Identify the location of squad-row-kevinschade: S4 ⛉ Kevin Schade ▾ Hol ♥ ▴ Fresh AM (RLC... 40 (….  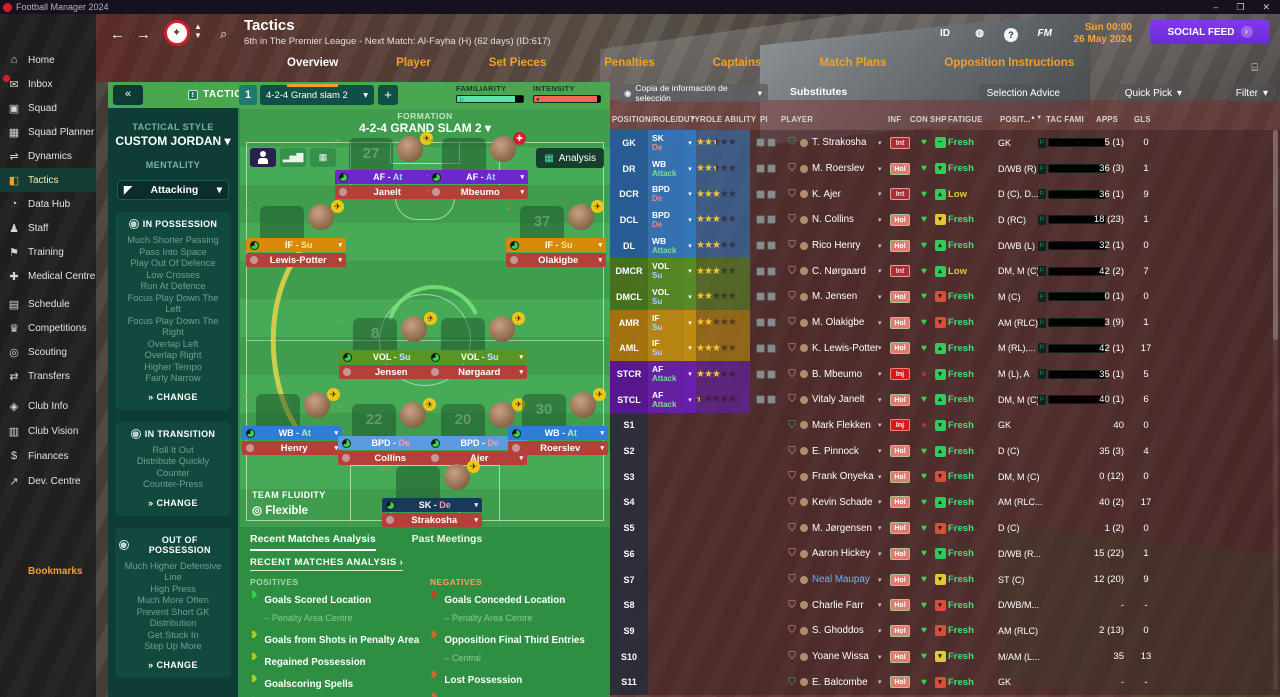
(945, 502).